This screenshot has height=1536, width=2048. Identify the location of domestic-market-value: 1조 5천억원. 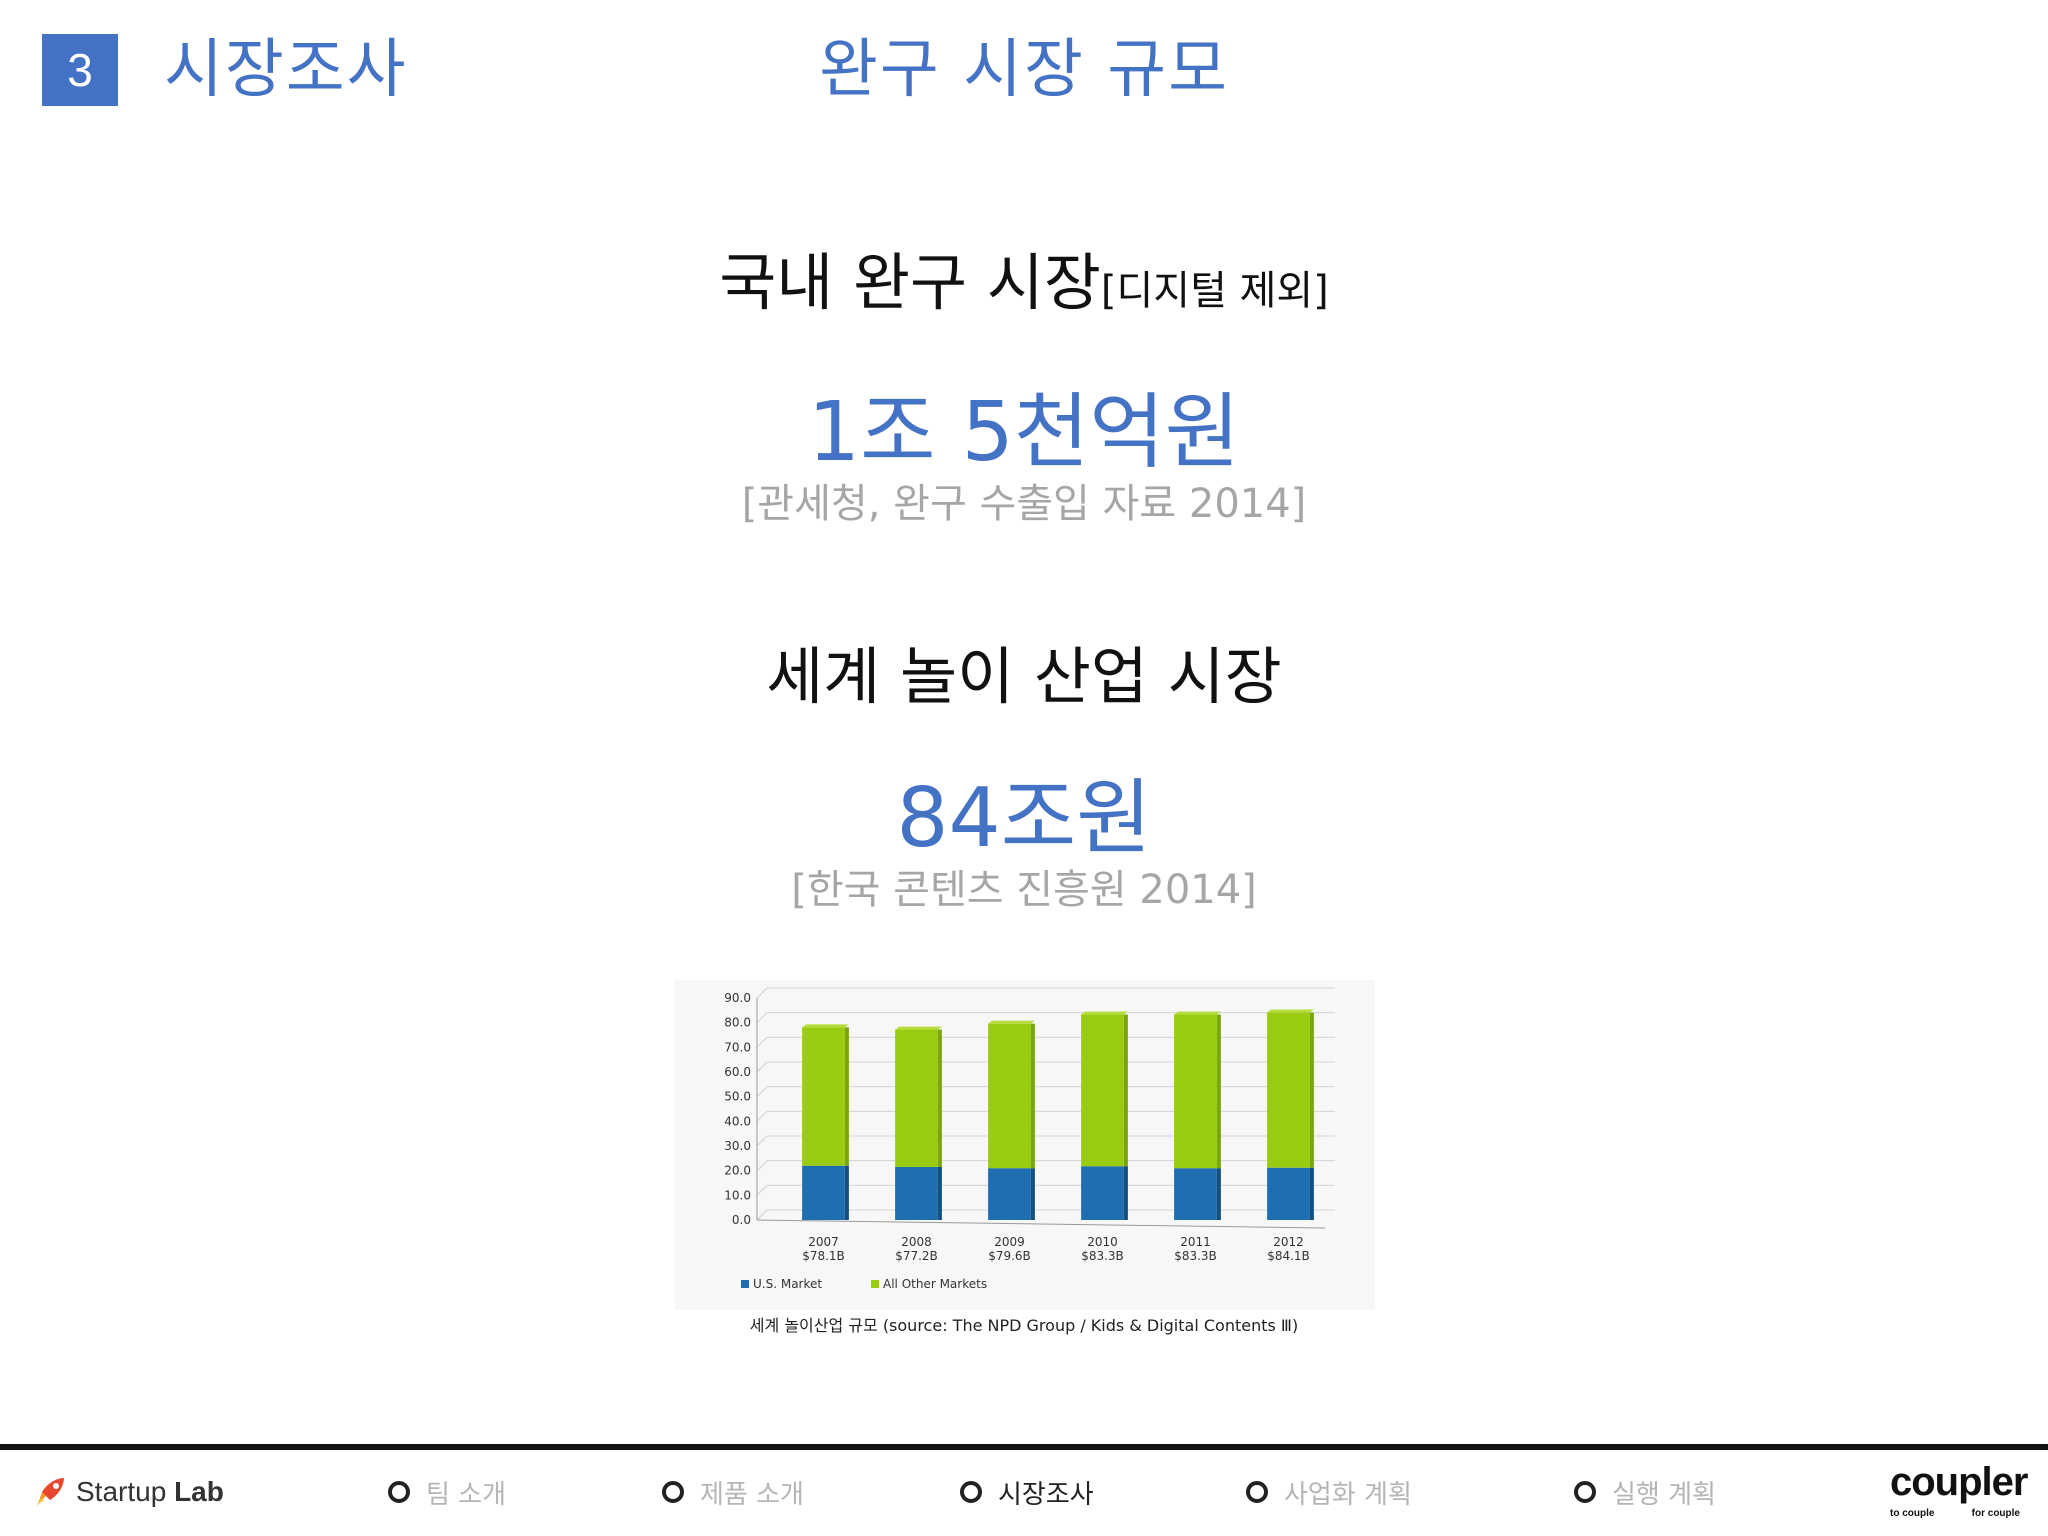
(1024, 432).